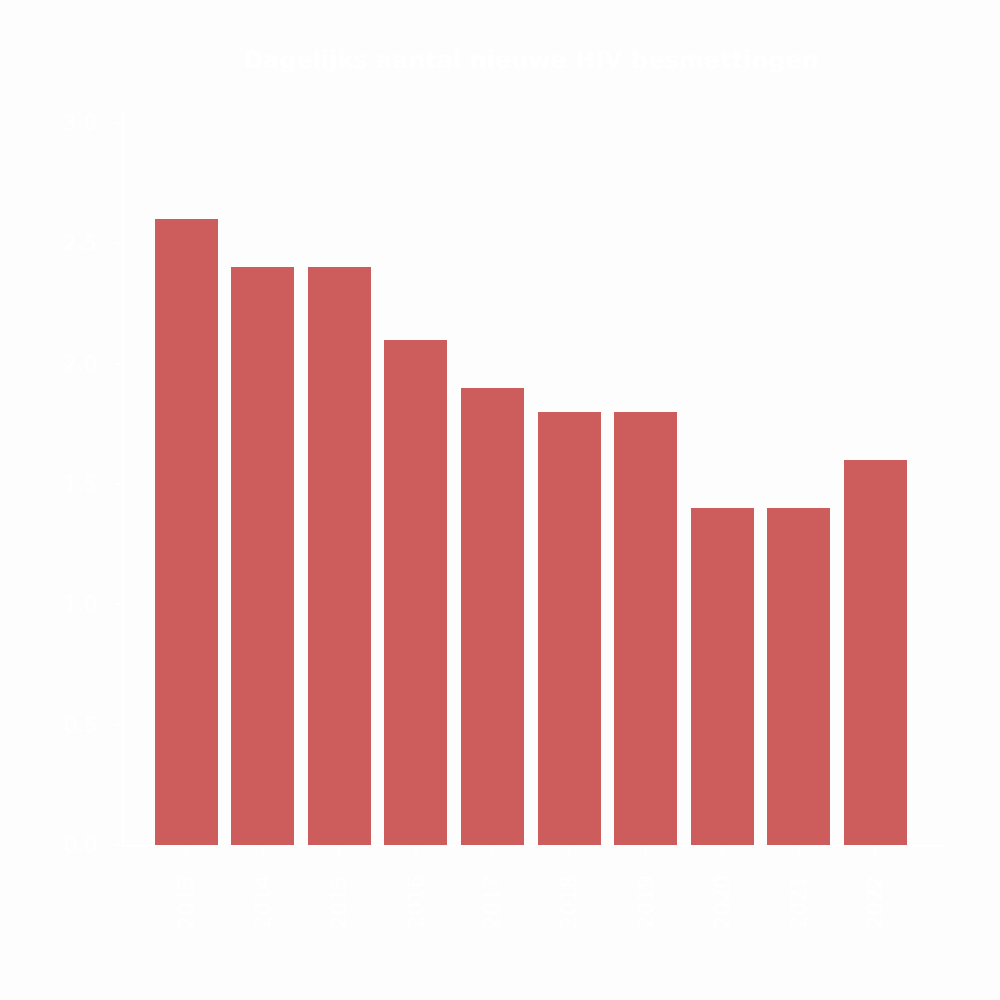 The image size is (1000, 1000). I want to click on bar-2013, so click(186, 532).